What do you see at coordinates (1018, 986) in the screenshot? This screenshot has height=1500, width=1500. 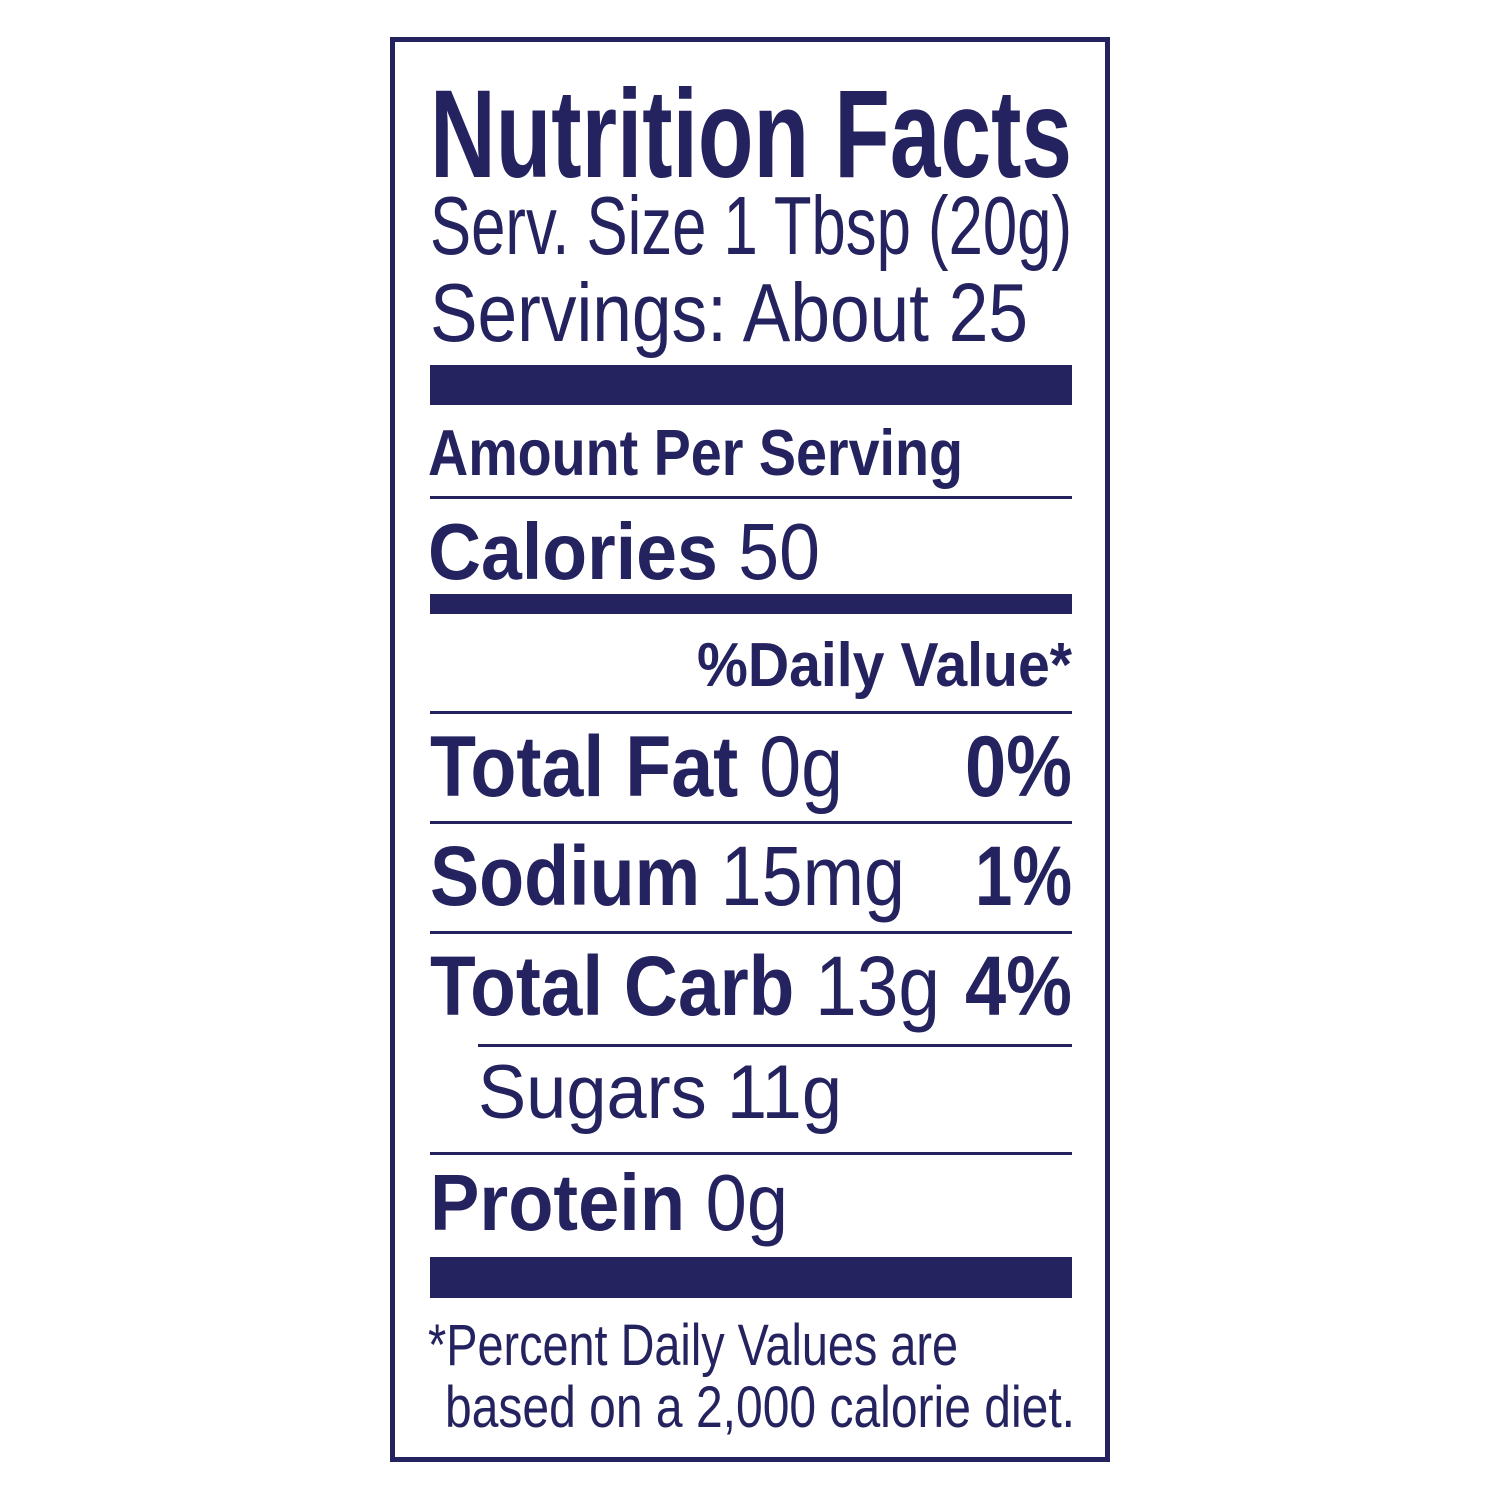 I see `nutrient-dv: 4%` at bounding box center [1018, 986].